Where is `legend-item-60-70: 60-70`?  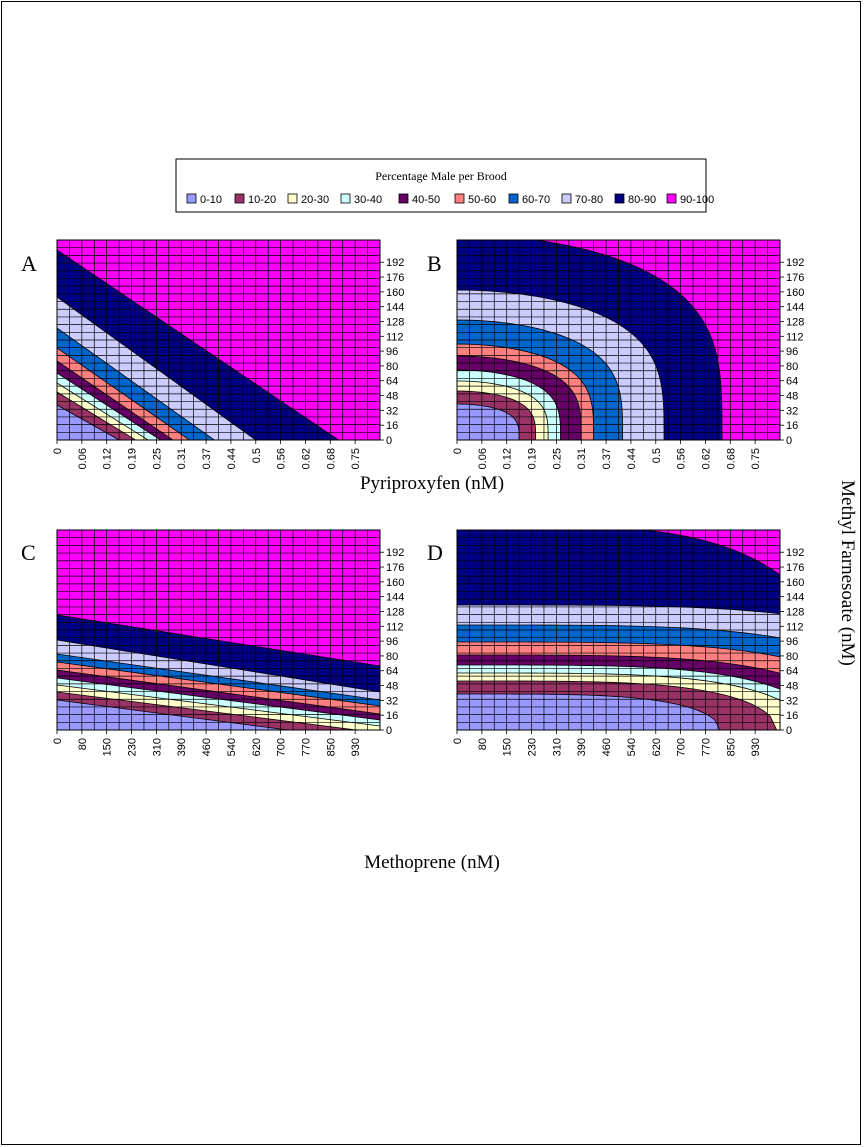 legend-item-60-70: 60-70 is located at coordinates (529, 199).